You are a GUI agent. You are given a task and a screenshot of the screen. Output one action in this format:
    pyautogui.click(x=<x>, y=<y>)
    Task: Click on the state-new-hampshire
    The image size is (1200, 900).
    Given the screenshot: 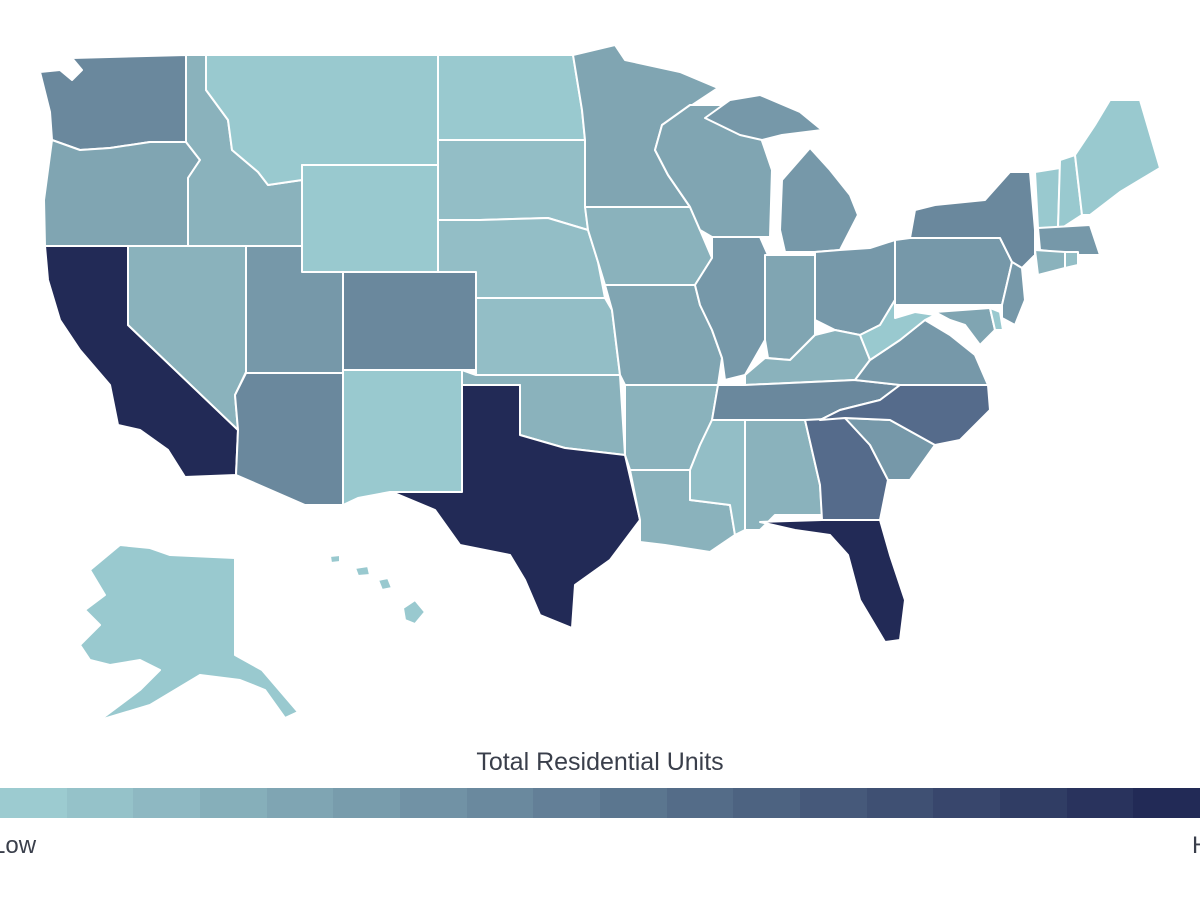 What is the action you would take?
    pyautogui.click(x=1070, y=191)
    